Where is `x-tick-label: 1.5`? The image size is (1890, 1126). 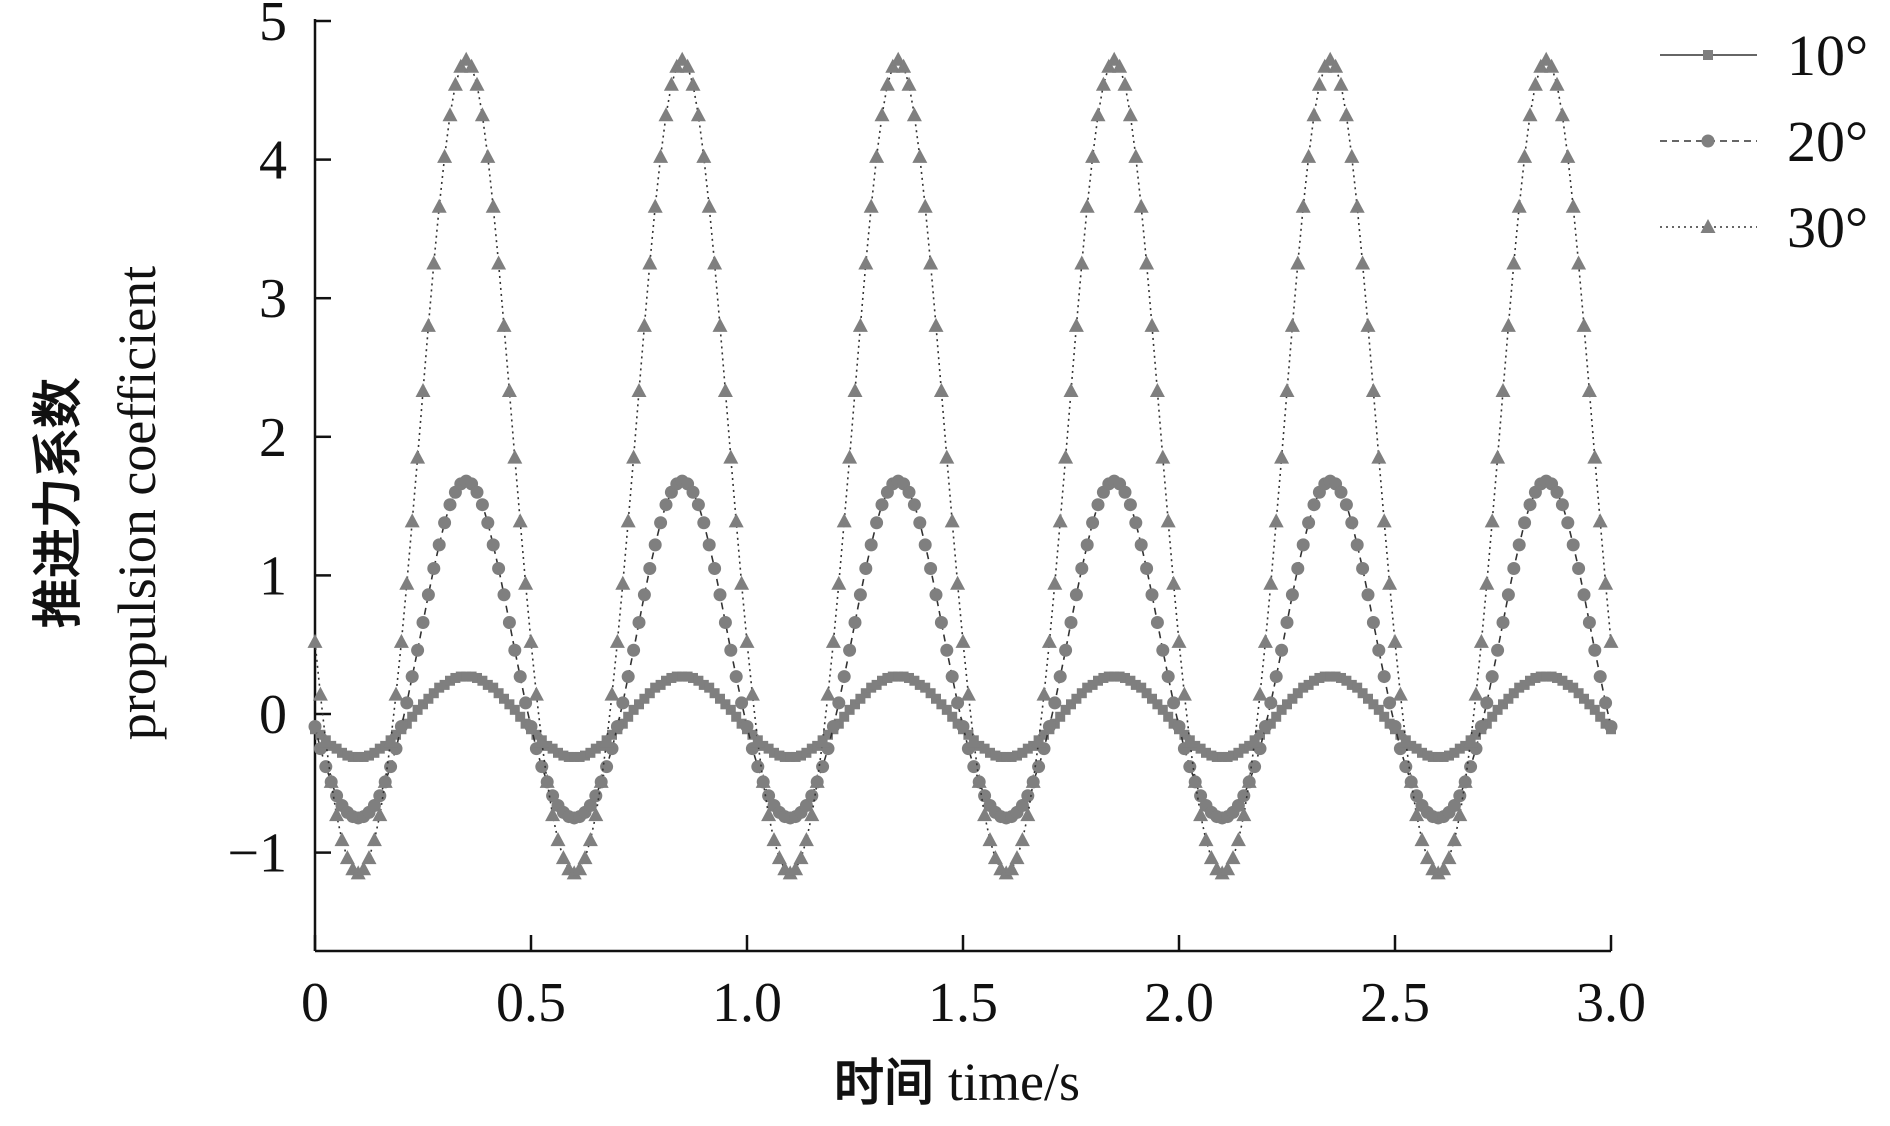 x-tick-label: 1.5 is located at coordinates (963, 1003).